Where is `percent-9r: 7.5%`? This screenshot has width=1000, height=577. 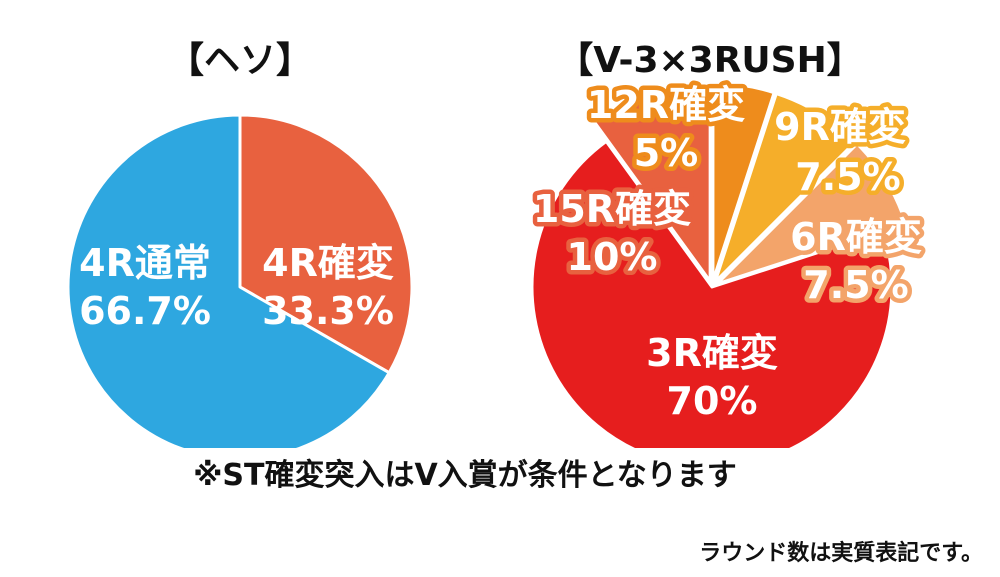
percent-9r: 7.5% is located at coordinates (847, 177).